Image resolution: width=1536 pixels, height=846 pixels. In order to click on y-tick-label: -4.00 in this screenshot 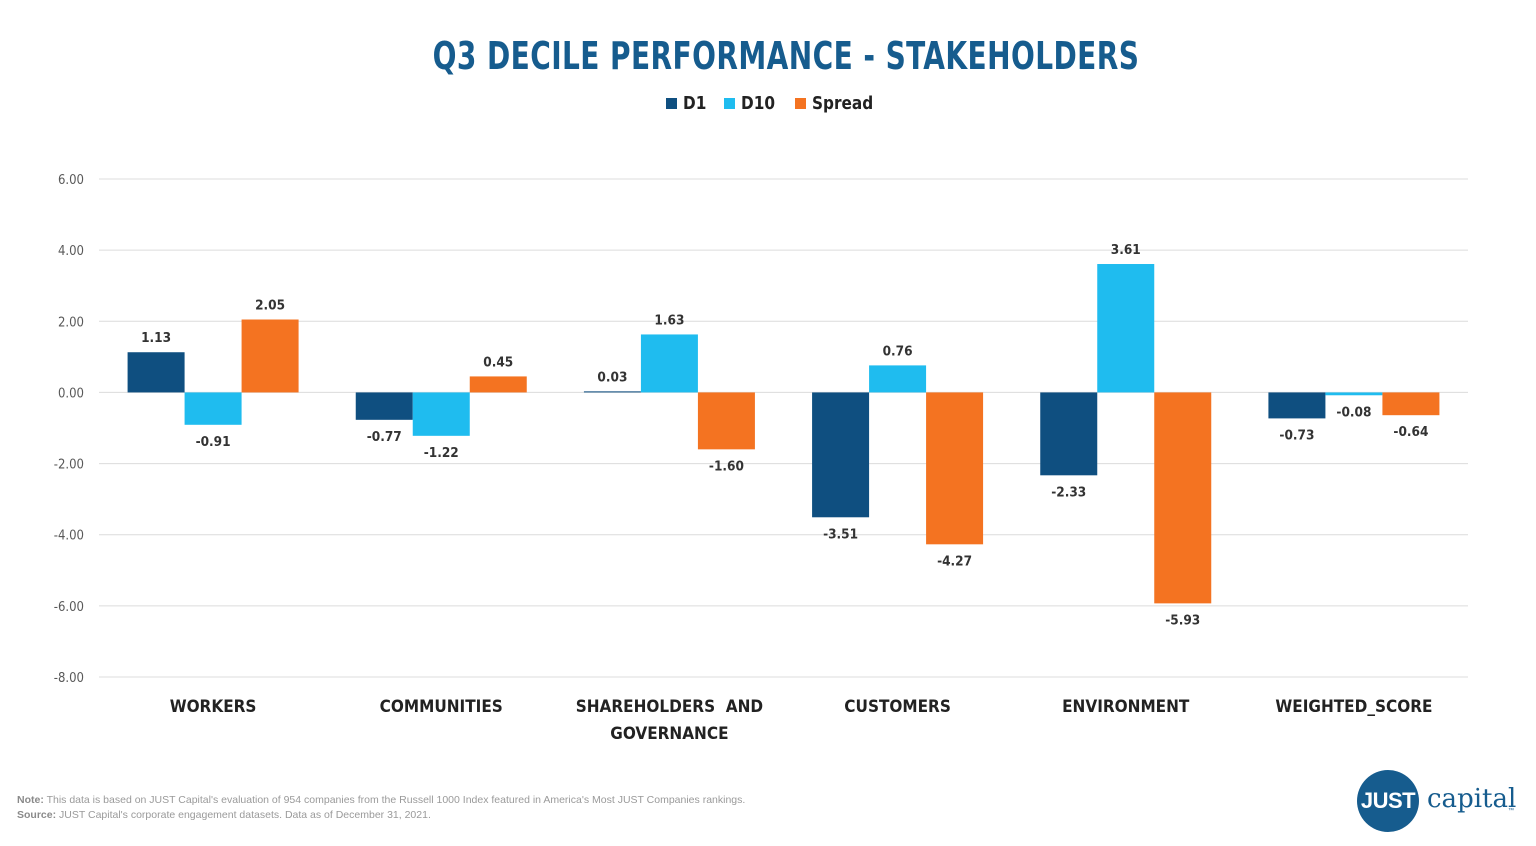, I will do `click(69, 536)`.